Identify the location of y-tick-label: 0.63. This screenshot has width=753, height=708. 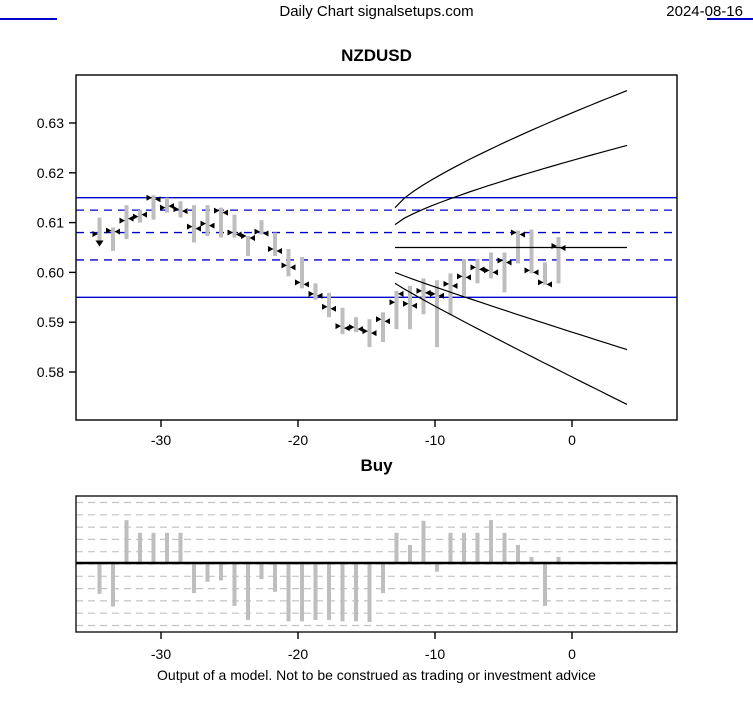
(50, 123).